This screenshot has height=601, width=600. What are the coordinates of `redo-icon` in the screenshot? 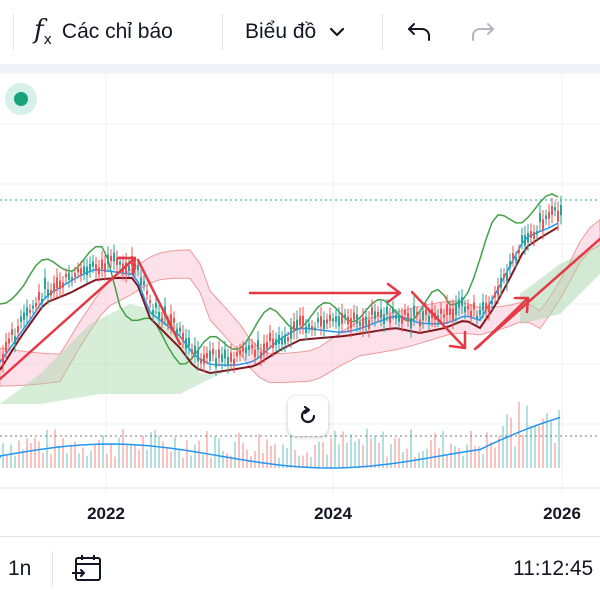 It's located at (483, 32).